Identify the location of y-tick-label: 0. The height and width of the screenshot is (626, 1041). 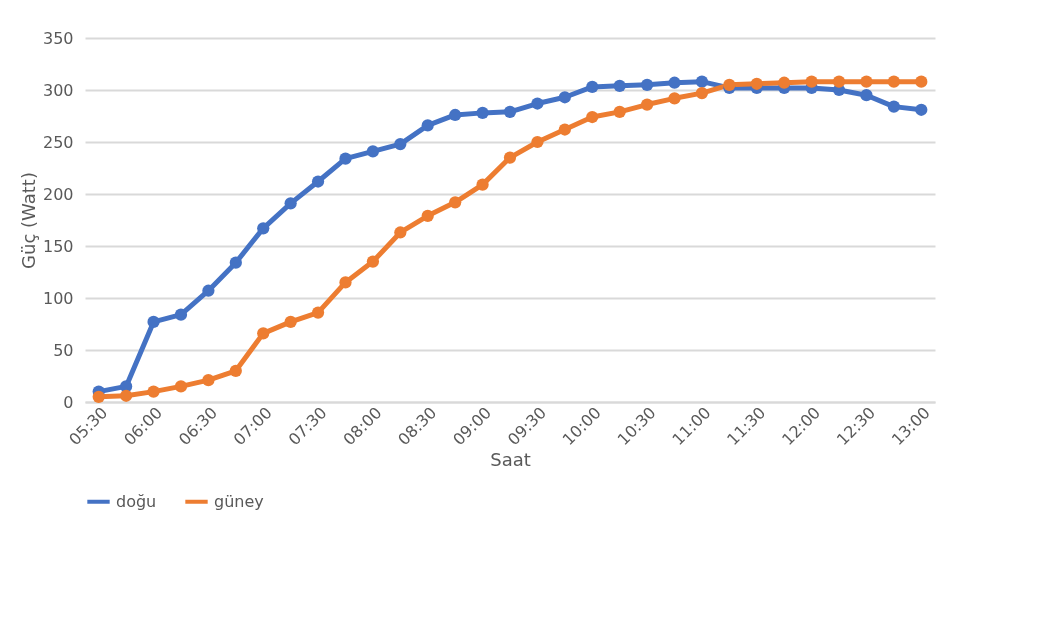
(68, 402).